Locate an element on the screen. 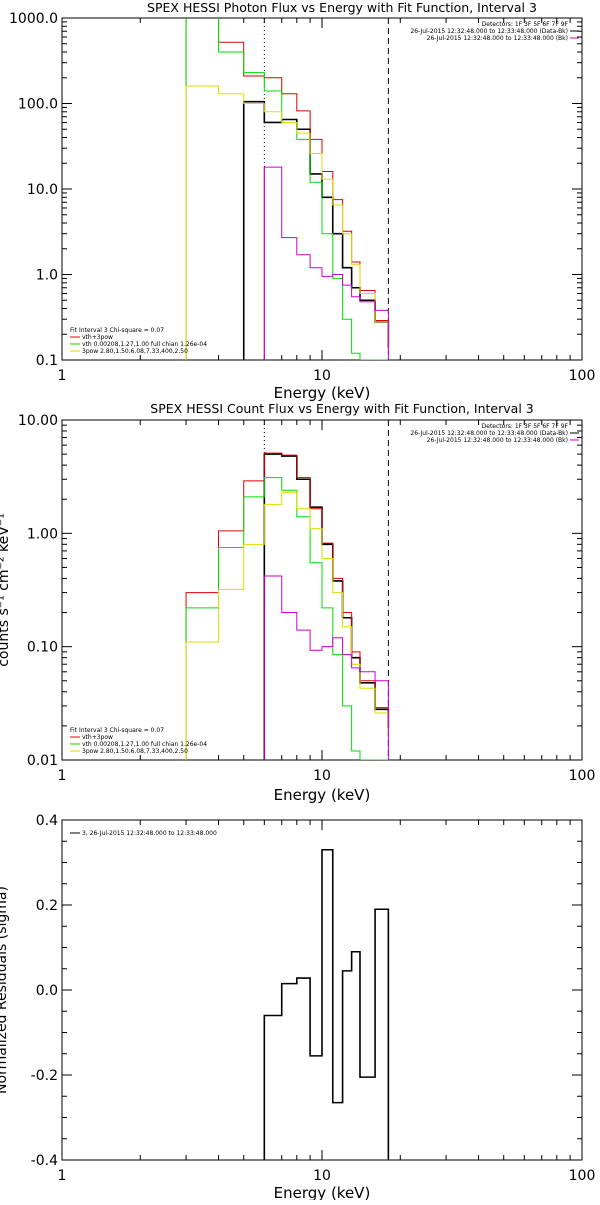 The height and width of the screenshot is (1205, 600). y-tick-label: 1000.0 is located at coordinates (33, 19).